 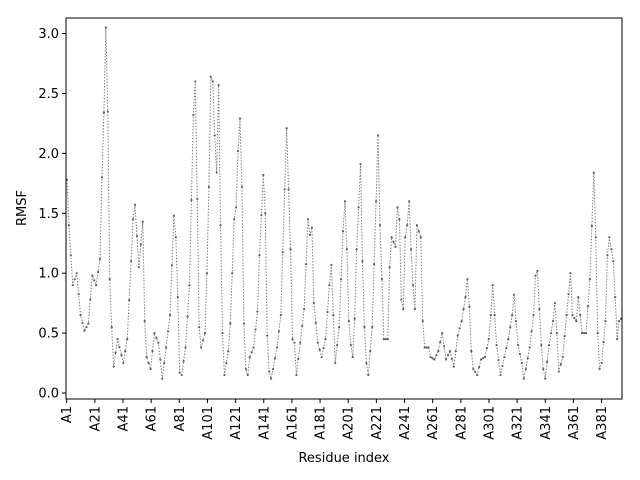 I want to click on x-tick-label: A181, so click(x=321, y=423).